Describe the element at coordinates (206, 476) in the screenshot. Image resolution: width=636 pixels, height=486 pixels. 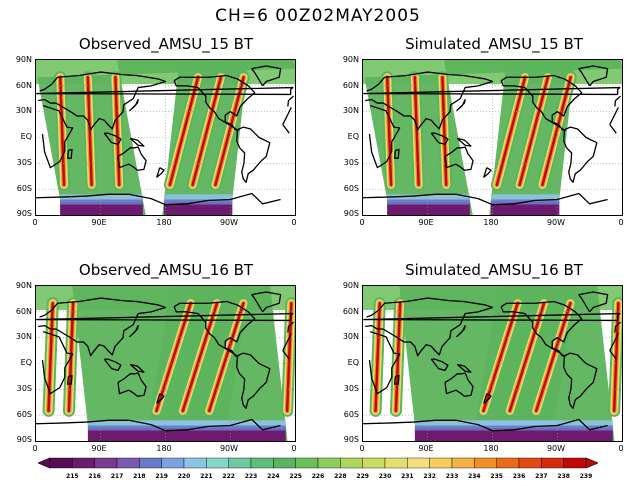
I see `colorbar-label: 221` at that location.